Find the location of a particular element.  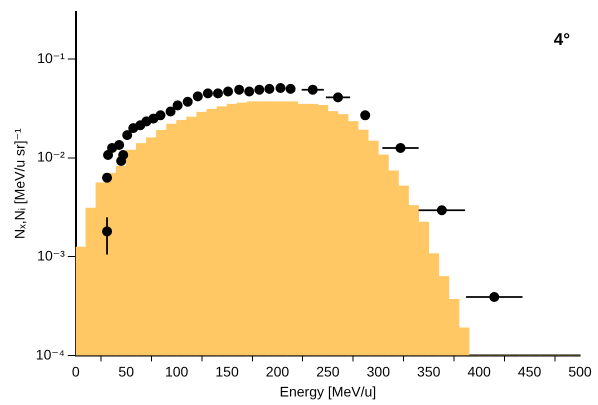

x-axis-title: Energy [MeV/u] is located at coordinates (328, 391).